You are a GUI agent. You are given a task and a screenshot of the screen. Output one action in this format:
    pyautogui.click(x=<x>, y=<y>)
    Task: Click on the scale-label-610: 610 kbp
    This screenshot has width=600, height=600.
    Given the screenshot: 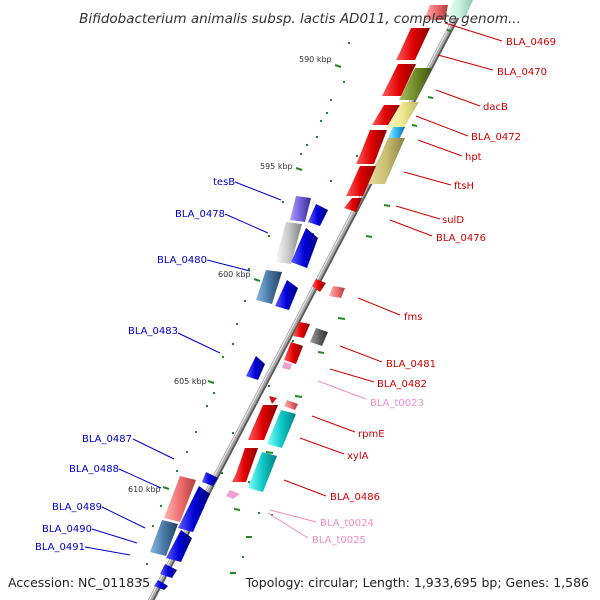 What is the action you would take?
    pyautogui.click(x=144, y=489)
    